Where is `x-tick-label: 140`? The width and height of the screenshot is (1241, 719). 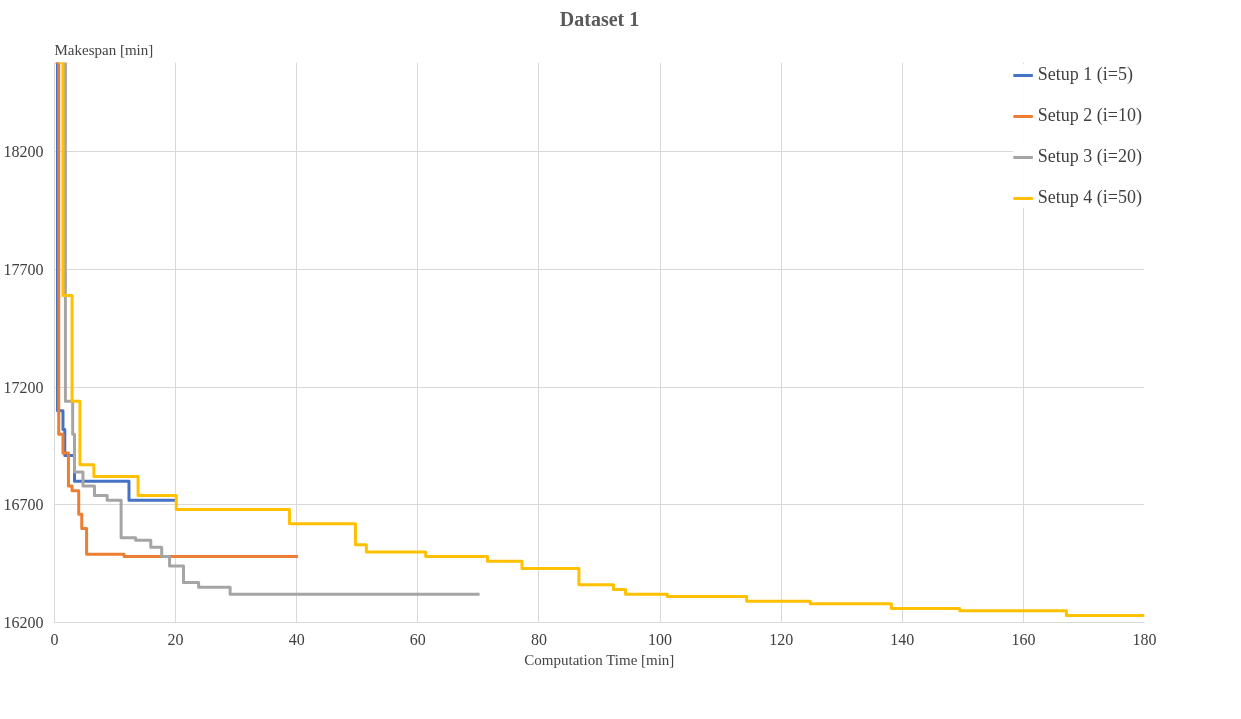
x-tick-label: 140 is located at coordinates (902, 639).